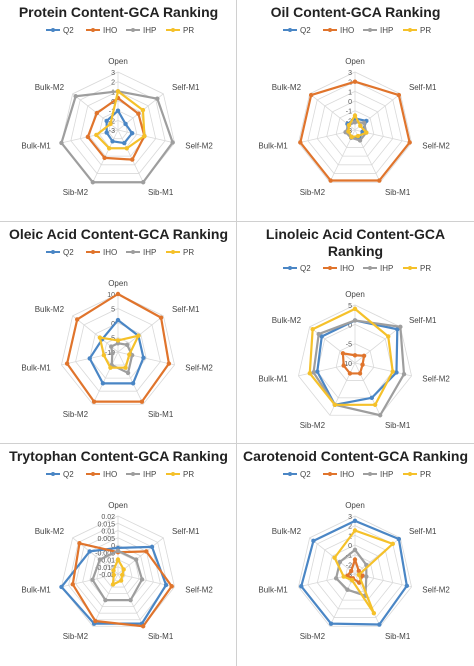 This screenshot has height=666, width=474. Describe the element at coordinates (127, 148) in the screenshot. I see `data-point-pr-sib-m1` at that location.